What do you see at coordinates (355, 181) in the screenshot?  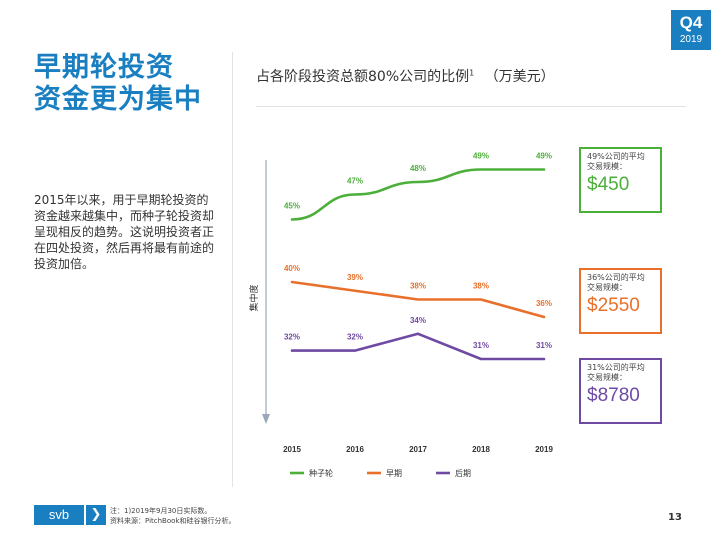 I see `data-label-0-1: 47%` at bounding box center [355, 181].